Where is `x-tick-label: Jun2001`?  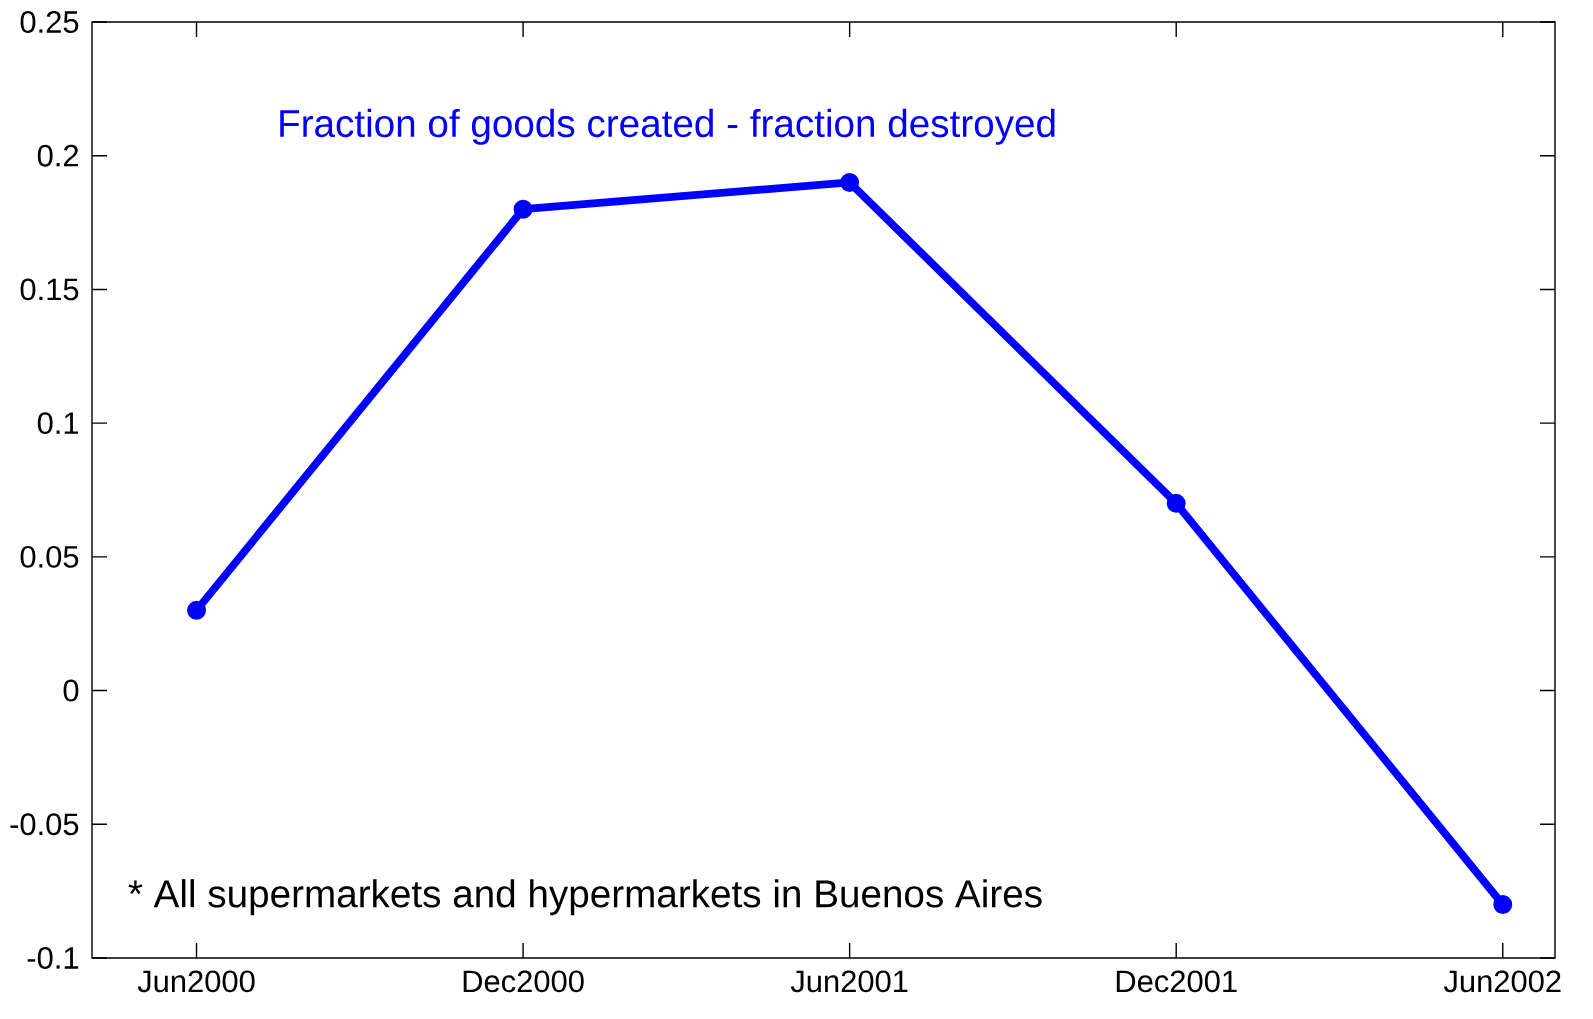
x-tick-label: Jun2001 is located at coordinates (849, 981).